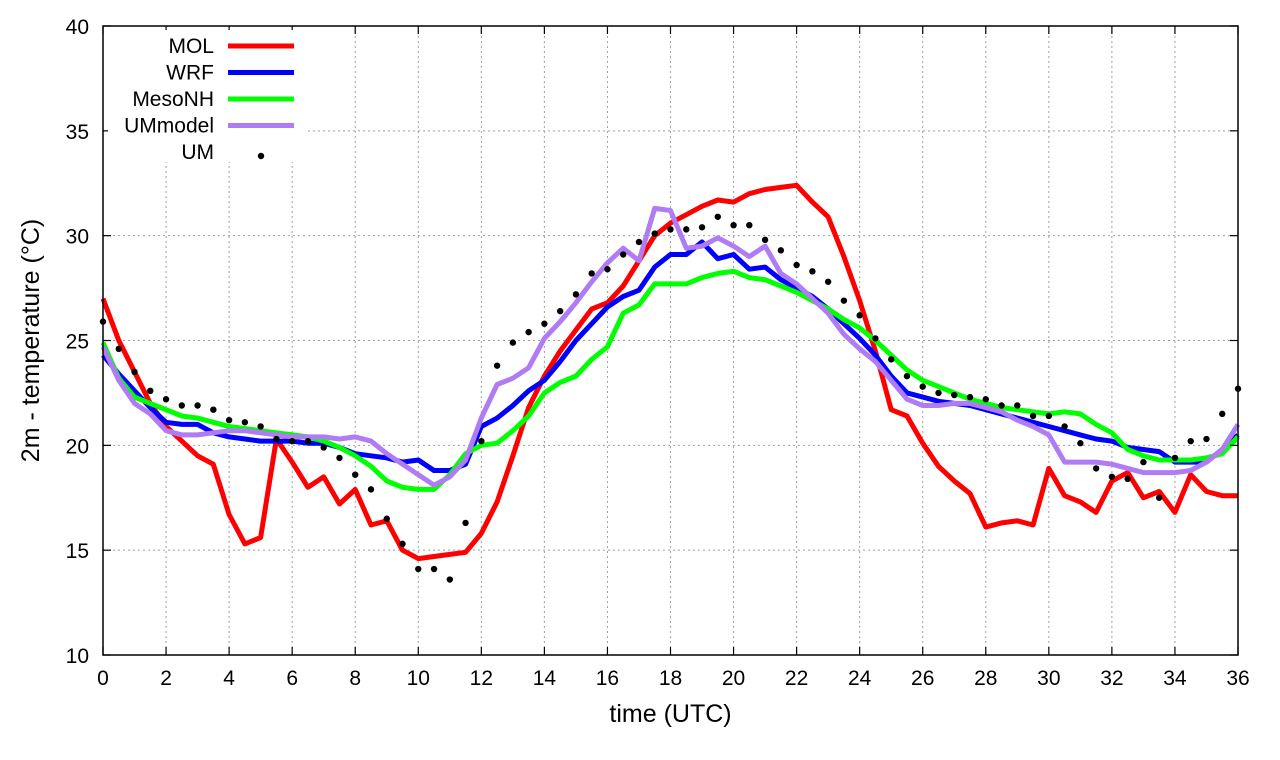 The width and height of the screenshot is (1280, 760). What do you see at coordinates (261, 156) in the screenshot?
I see `legend-marker-um` at bounding box center [261, 156].